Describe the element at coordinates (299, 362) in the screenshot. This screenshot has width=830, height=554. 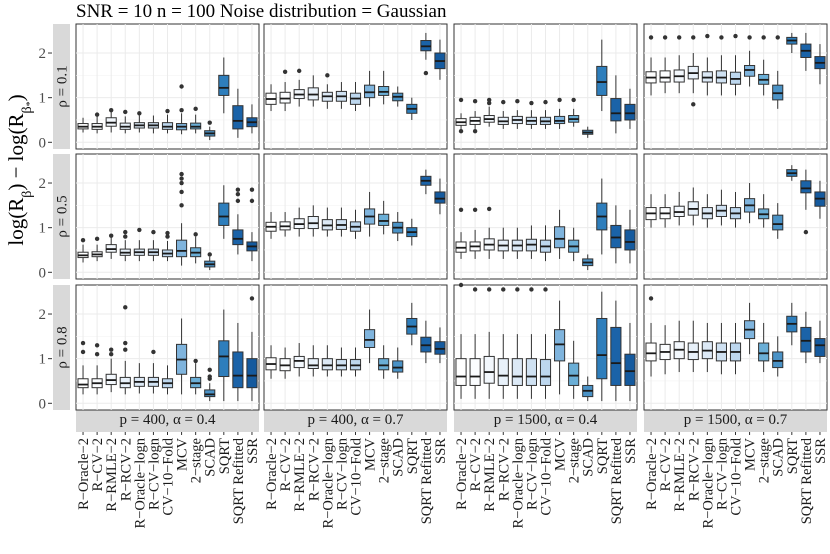
I see `box-R−RMLE−2` at that location.